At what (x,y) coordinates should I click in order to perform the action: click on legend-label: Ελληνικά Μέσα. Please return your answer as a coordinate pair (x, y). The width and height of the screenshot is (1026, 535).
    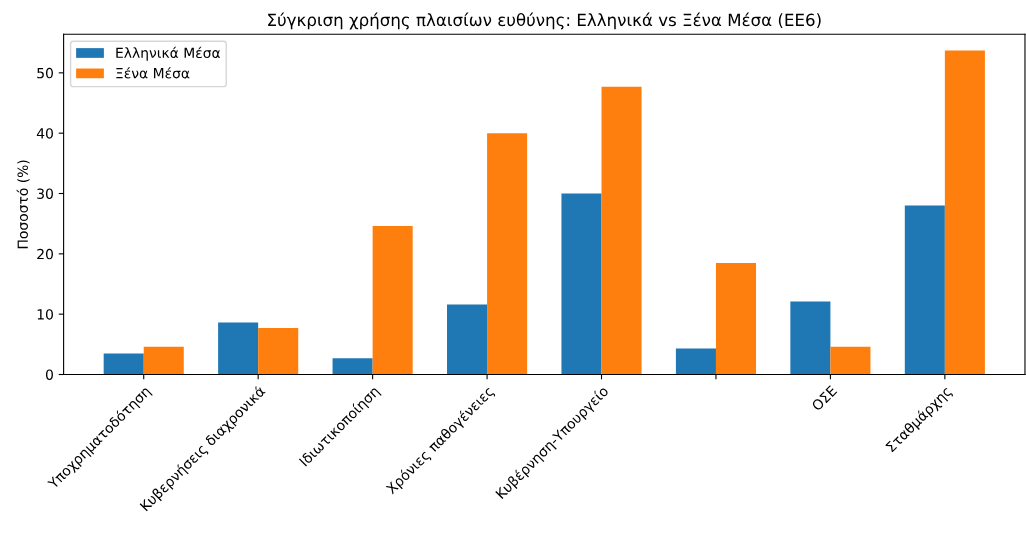
    Looking at the image, I should click on (168, 53).